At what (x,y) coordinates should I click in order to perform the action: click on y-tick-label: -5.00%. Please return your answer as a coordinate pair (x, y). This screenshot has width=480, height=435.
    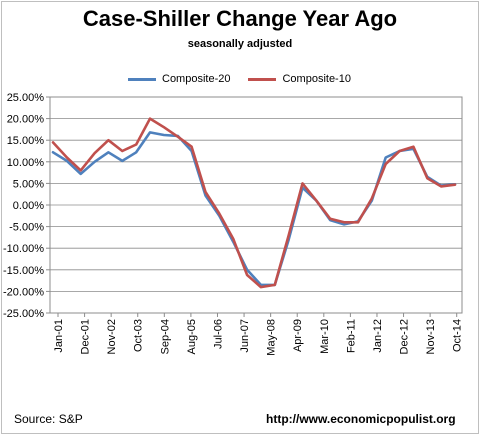
    Looking at the image, I should click on (26, 228).